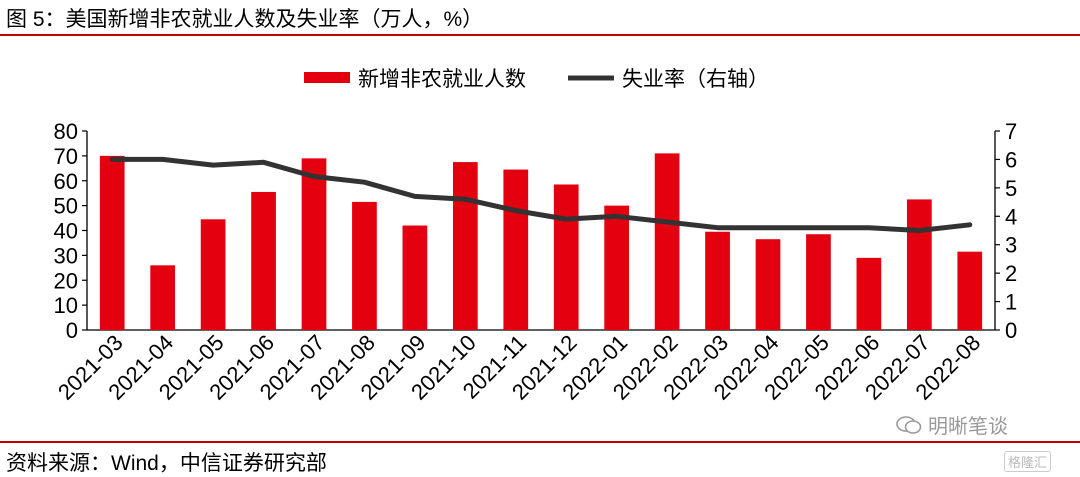  What do you see at coordinates (909, 424) in the screenshot?
I see `wechat-icon` at bounding box center [909, 424].